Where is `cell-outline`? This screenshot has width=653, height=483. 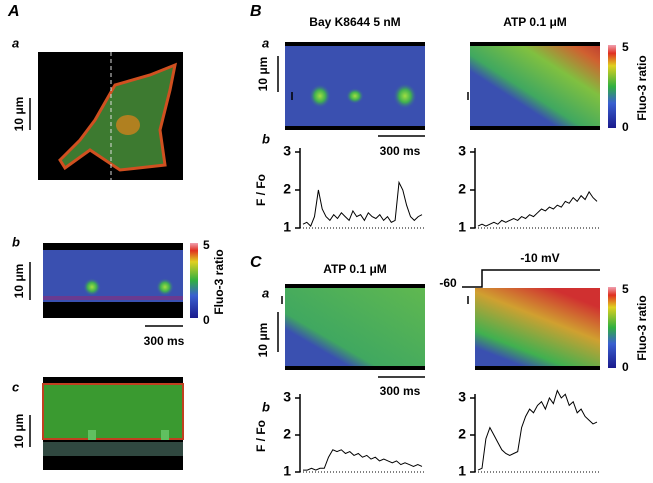
cell-outline is located at coordinates (118, 117).